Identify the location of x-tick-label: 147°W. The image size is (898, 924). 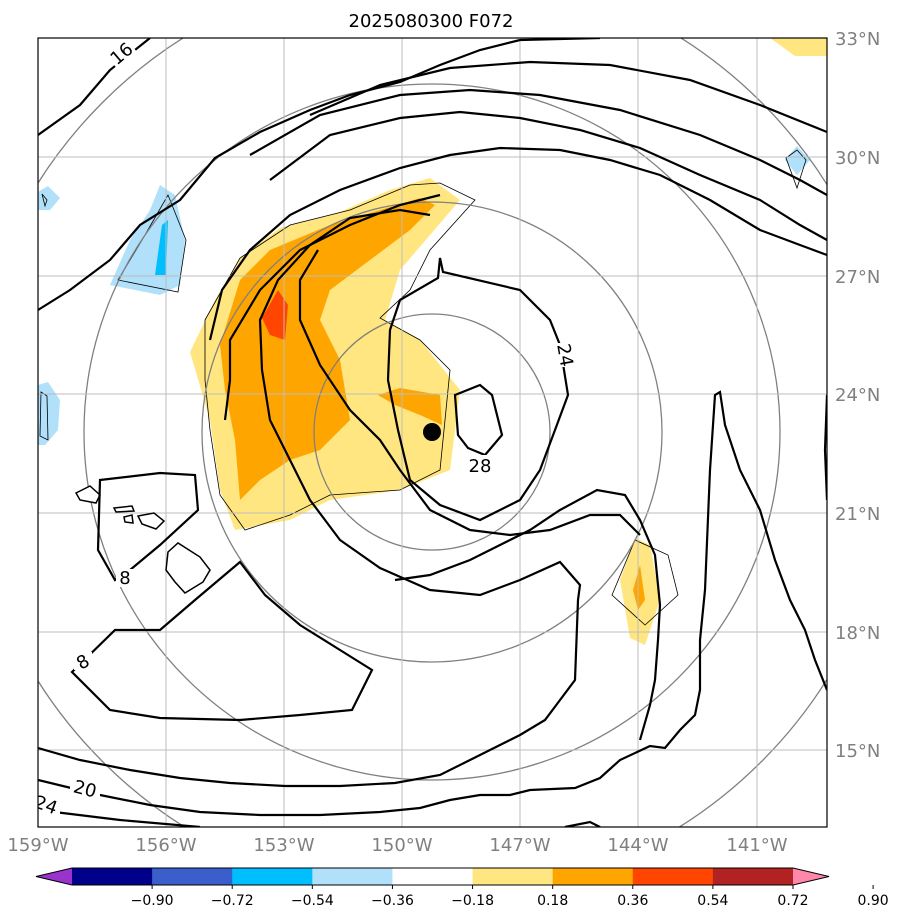
(519, 845).